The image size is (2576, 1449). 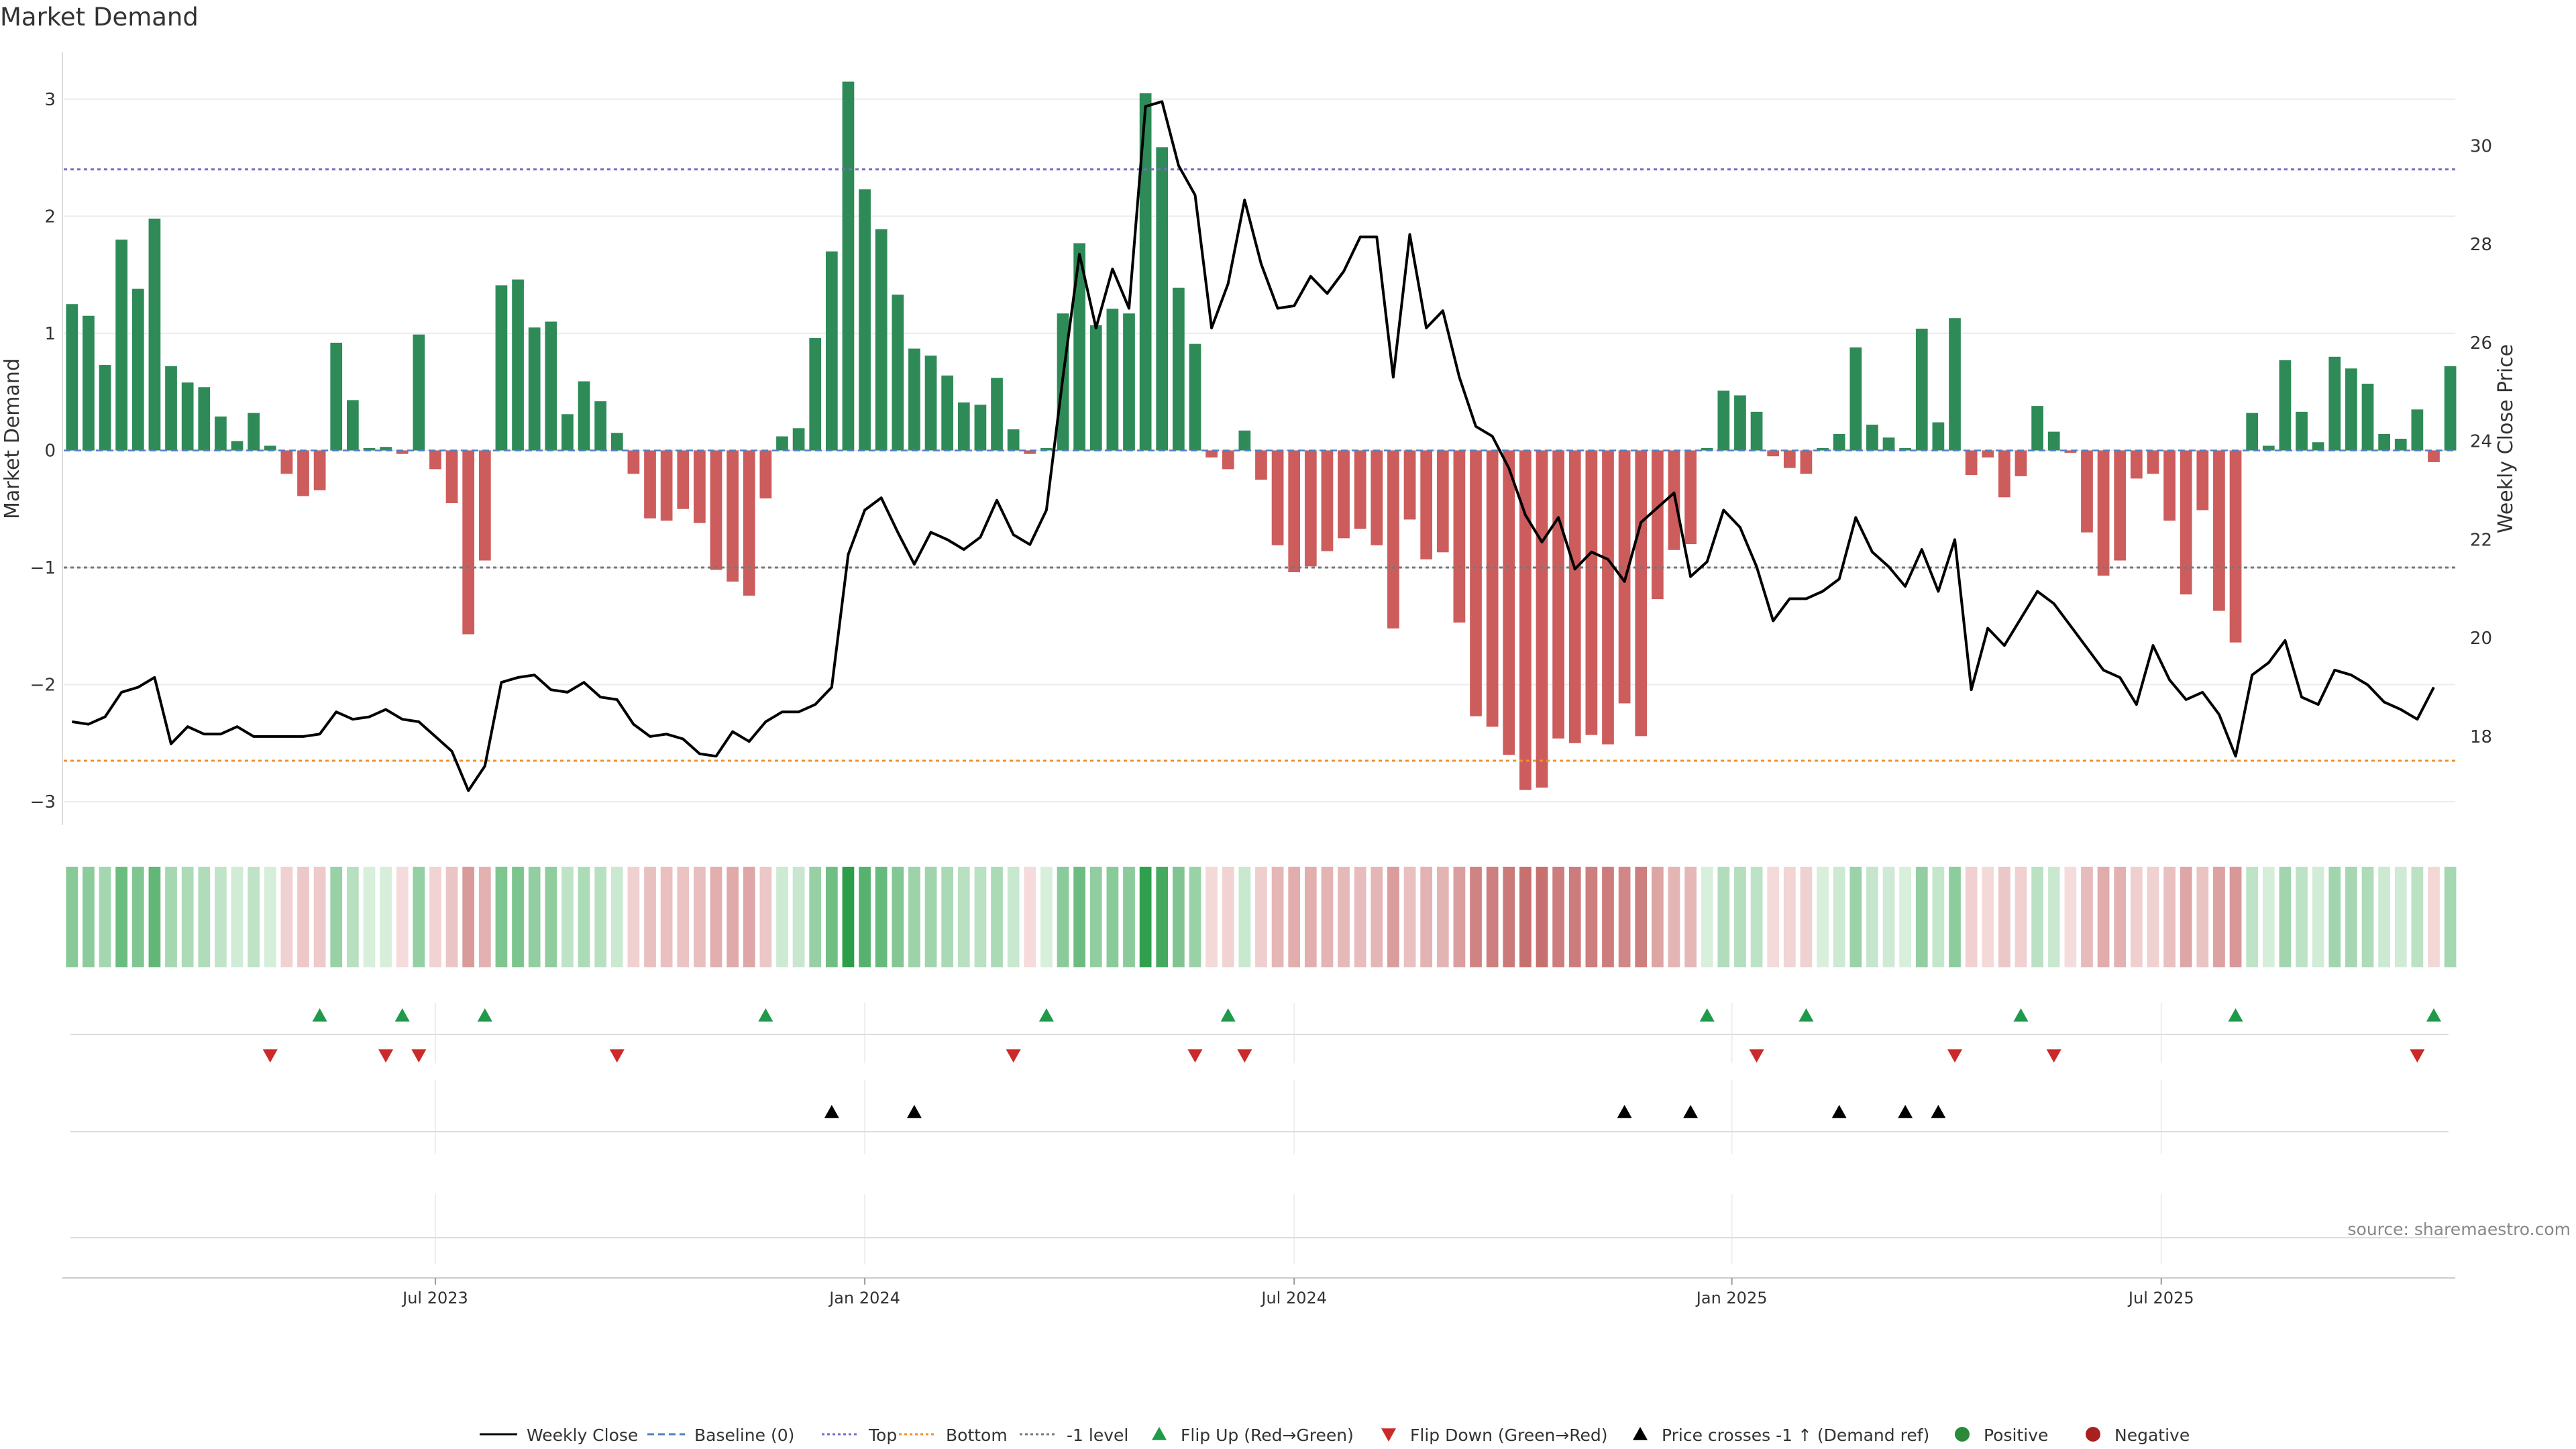 What do you see at coordinates (1795, 1435) in the screenshot?
I see `legend-item: Price crosses -1 ↑ (Demand ref)` at bounding box center [1795, 1435].